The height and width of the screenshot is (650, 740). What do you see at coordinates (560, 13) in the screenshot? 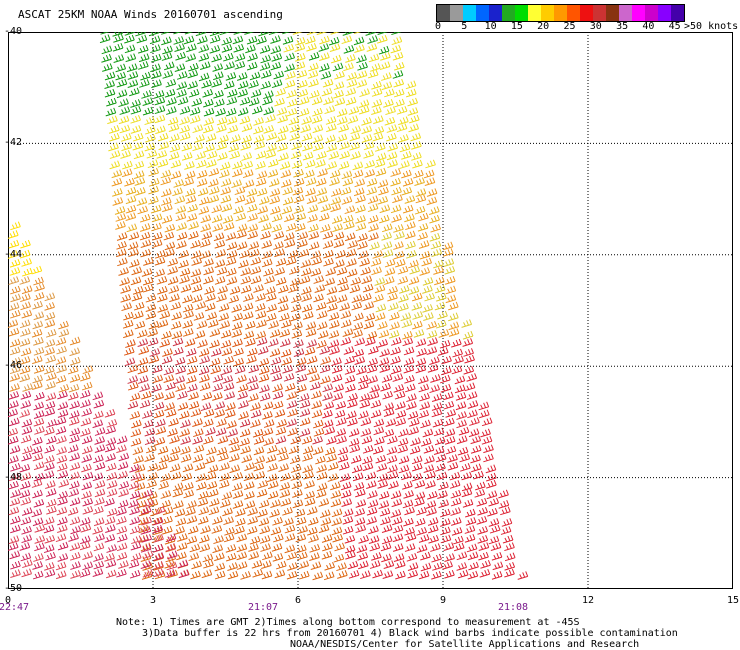
I see `wind-speed-colorbar` at bounding box center [560, 13].